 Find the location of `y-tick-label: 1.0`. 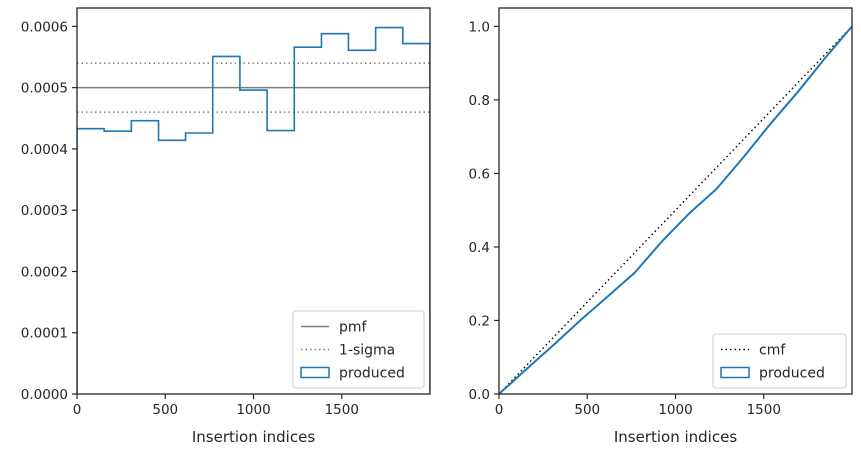

y-tick-label: 1.0 is located at coordinates (479, 27).